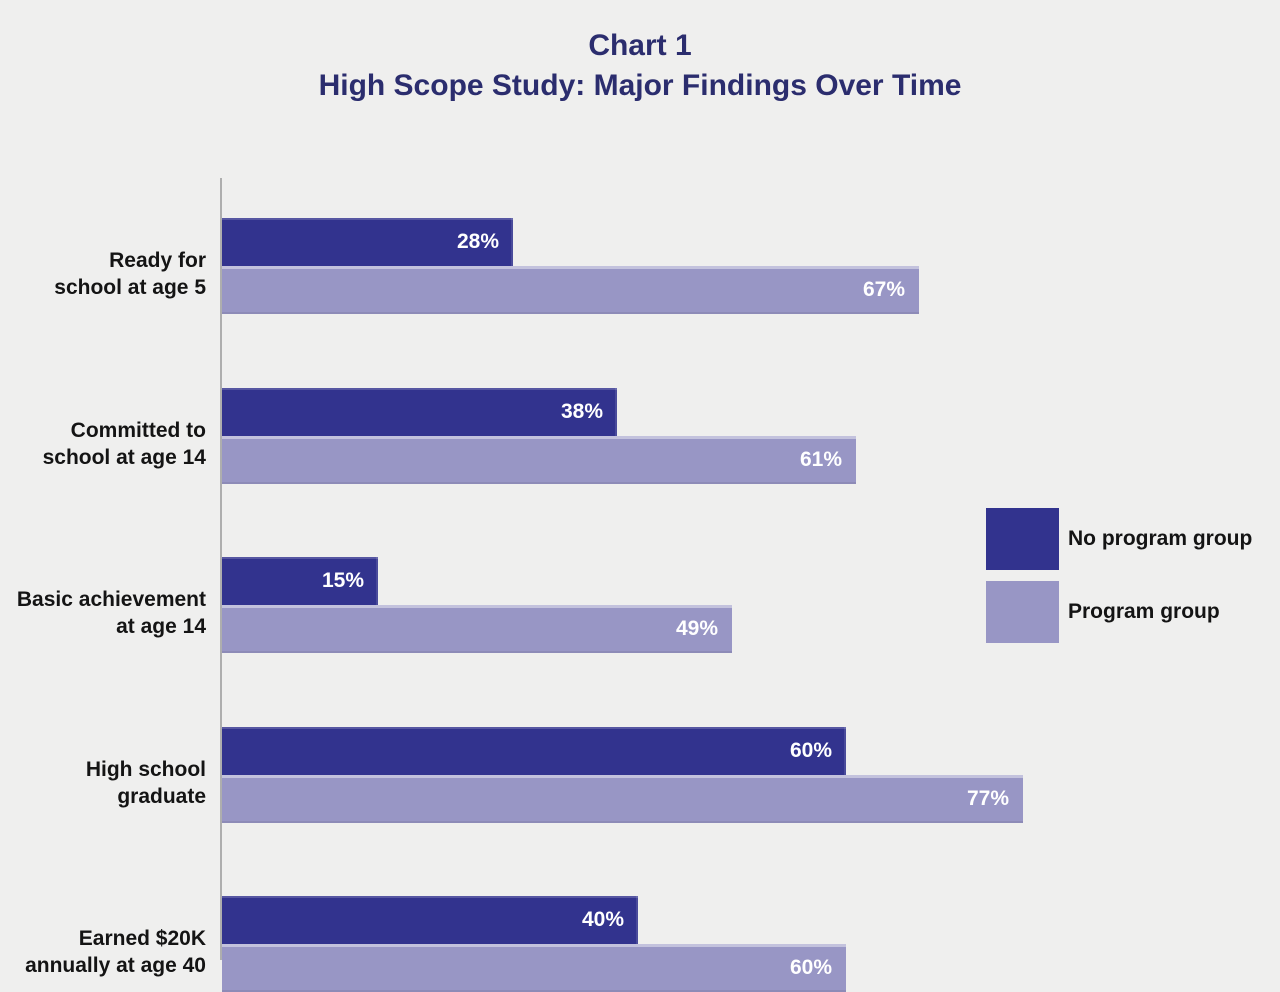  Describe the element at coordinates (145, 769) in the screenshot. I see `category-label-line: High school` at that location.